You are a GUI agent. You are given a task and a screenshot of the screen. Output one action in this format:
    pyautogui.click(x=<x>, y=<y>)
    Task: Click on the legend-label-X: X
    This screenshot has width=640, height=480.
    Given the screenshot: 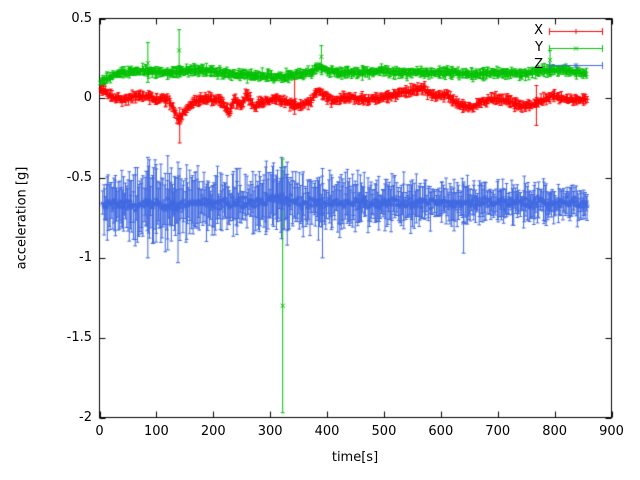 What is the action you would take?
    pyautogui.click(x=538, y=30)
    